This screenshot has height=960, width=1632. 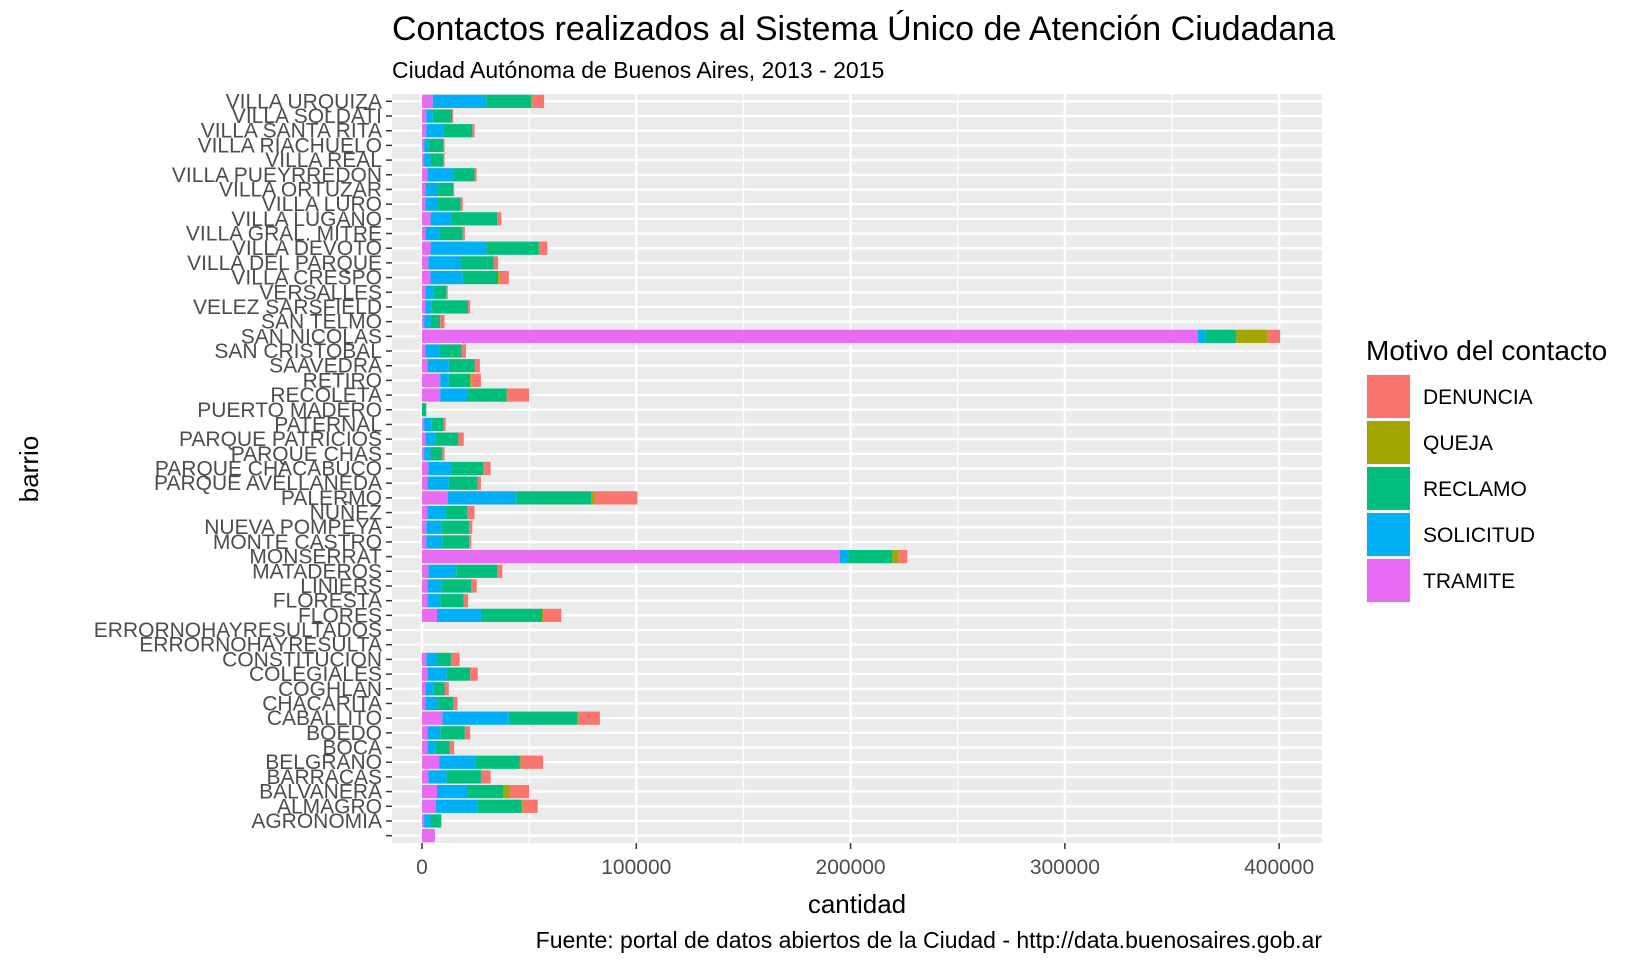 What do you see at coordinates (277, 175) in the screenshot?
I see `y-tick-label: VILLA PUEYRREDON` at bounding box center [277, 175].